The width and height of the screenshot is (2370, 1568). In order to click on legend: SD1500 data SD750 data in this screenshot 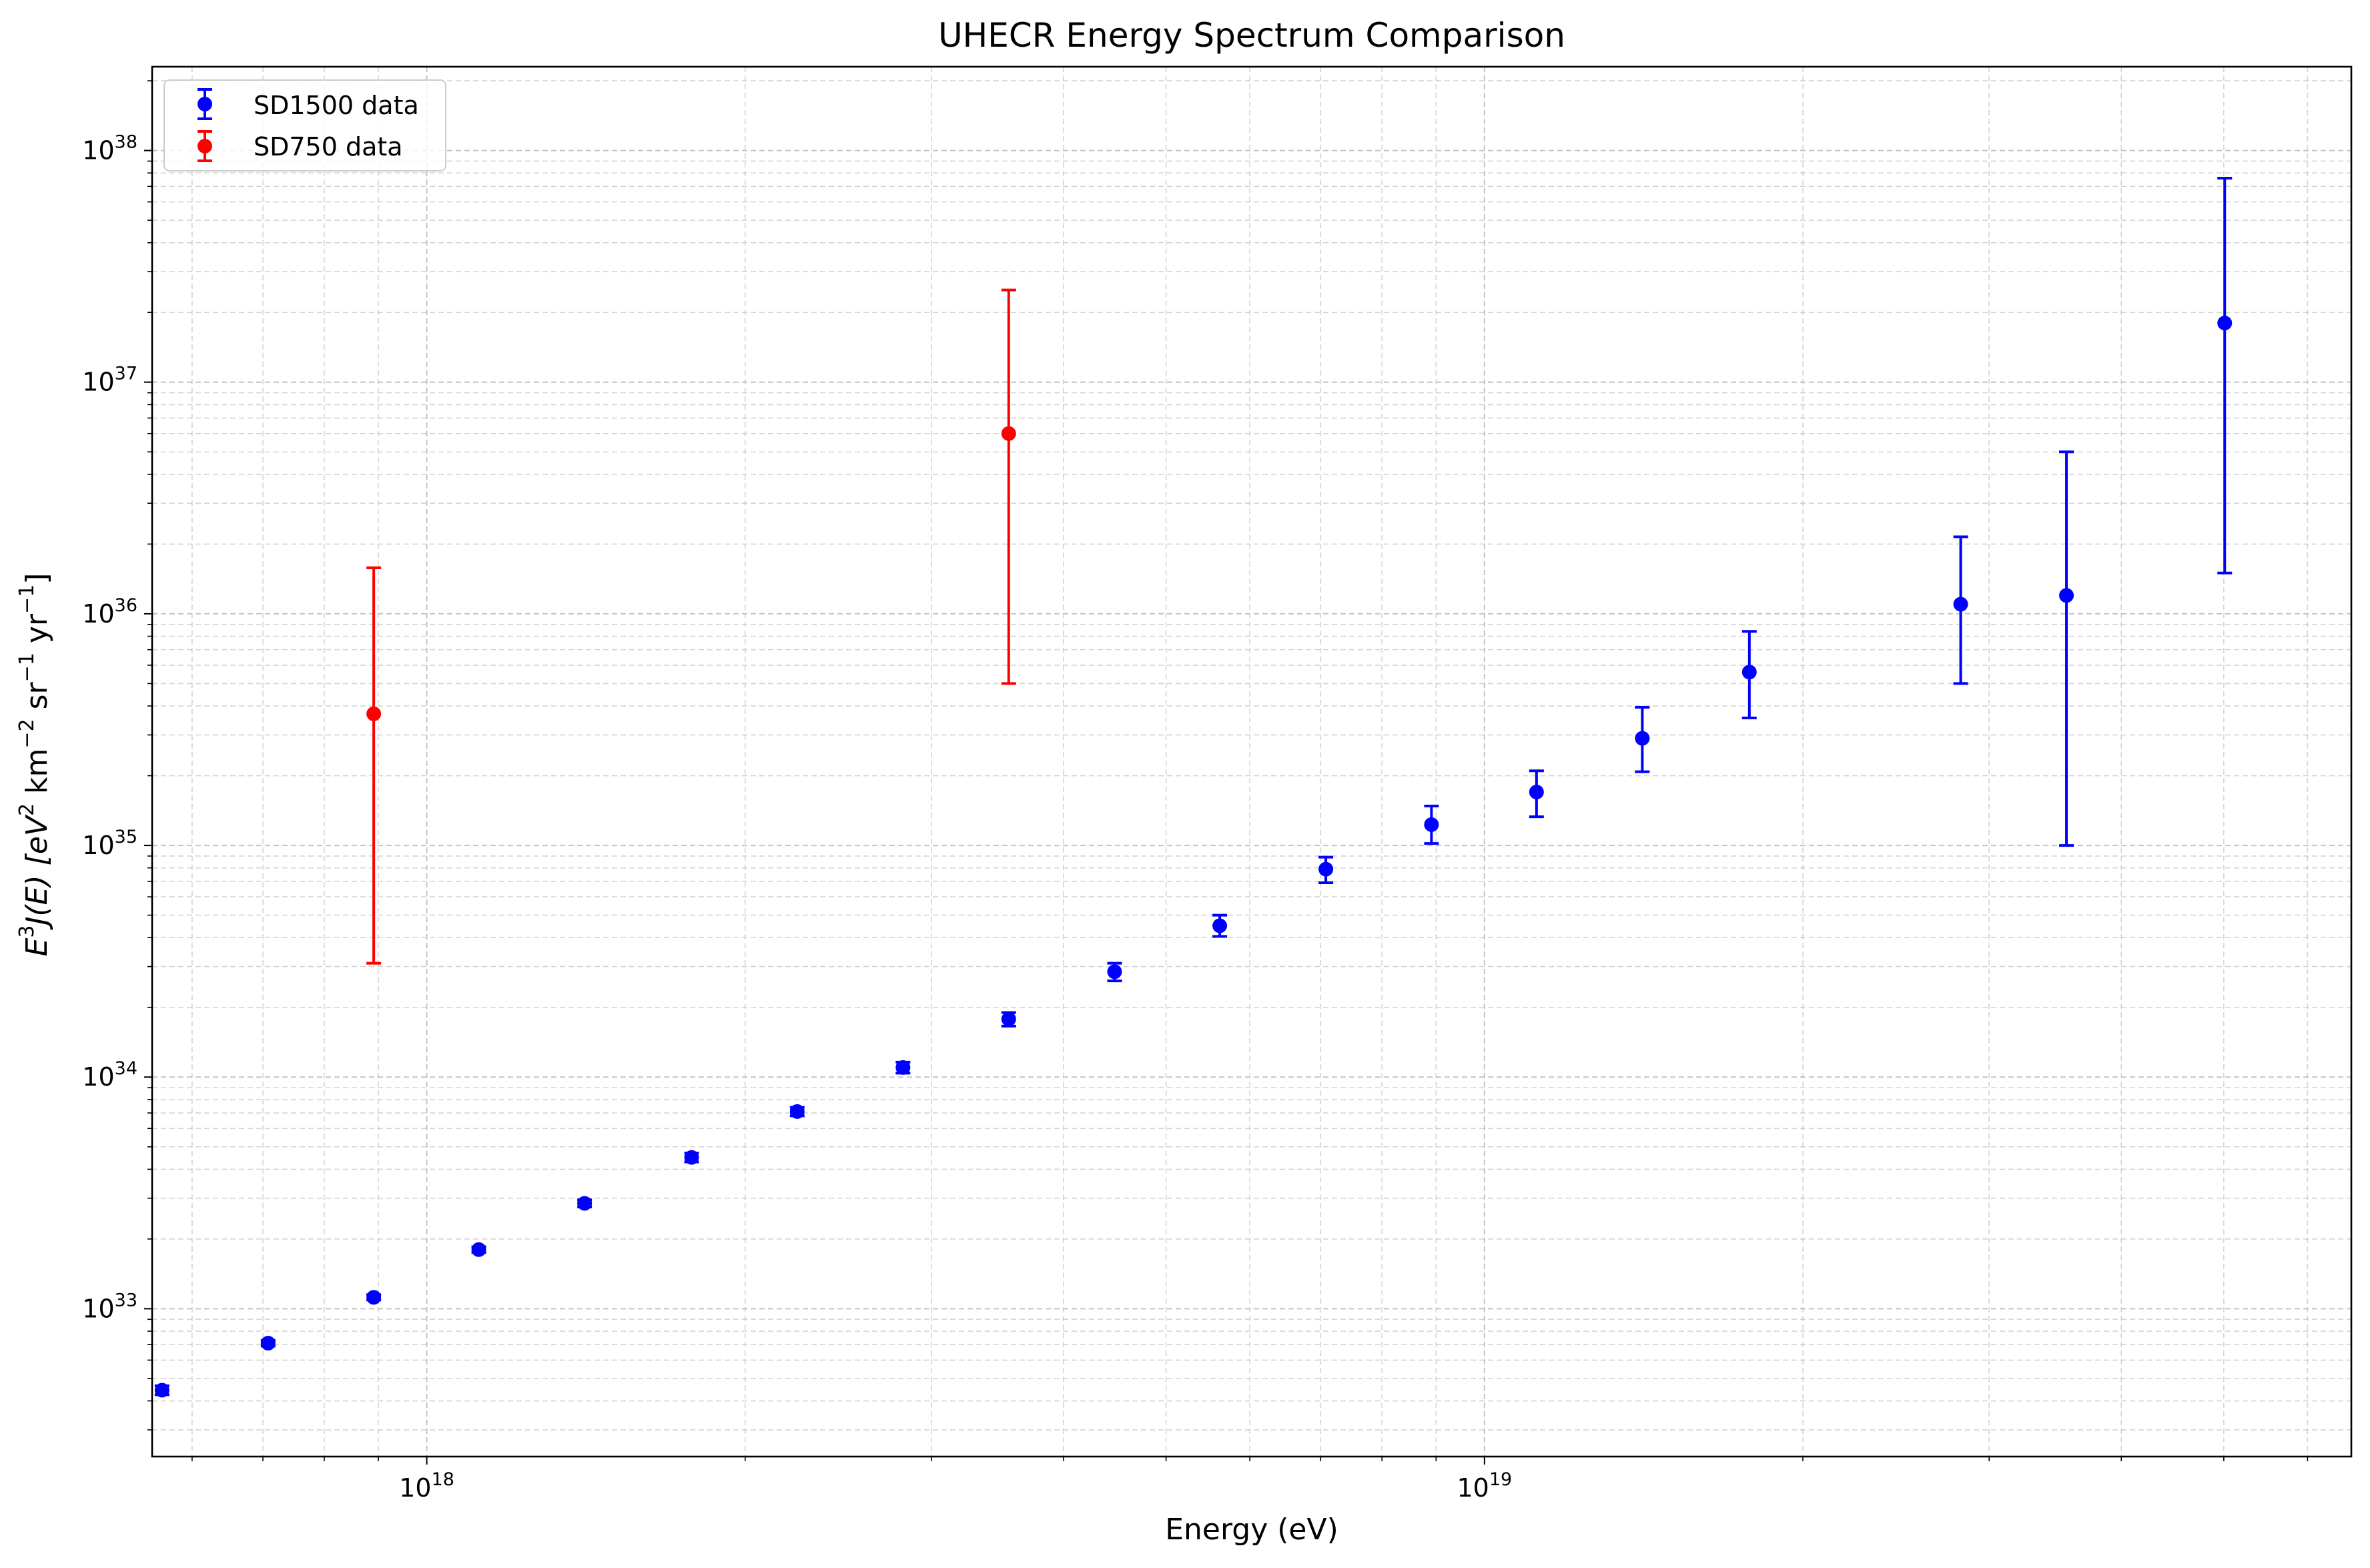, I will do `click(304, 125)`.